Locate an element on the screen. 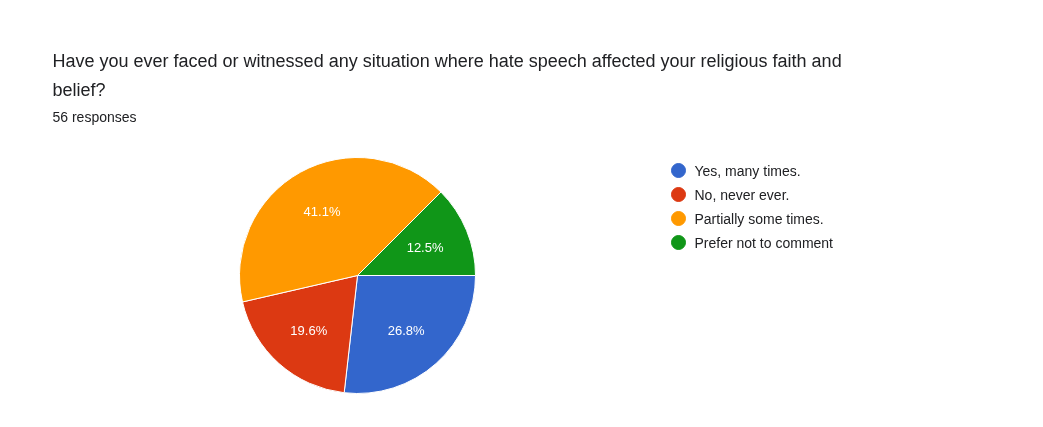 The height and width of the screenshot is (427, 1043). text: 56 responses is located at coordinates (94, 116).